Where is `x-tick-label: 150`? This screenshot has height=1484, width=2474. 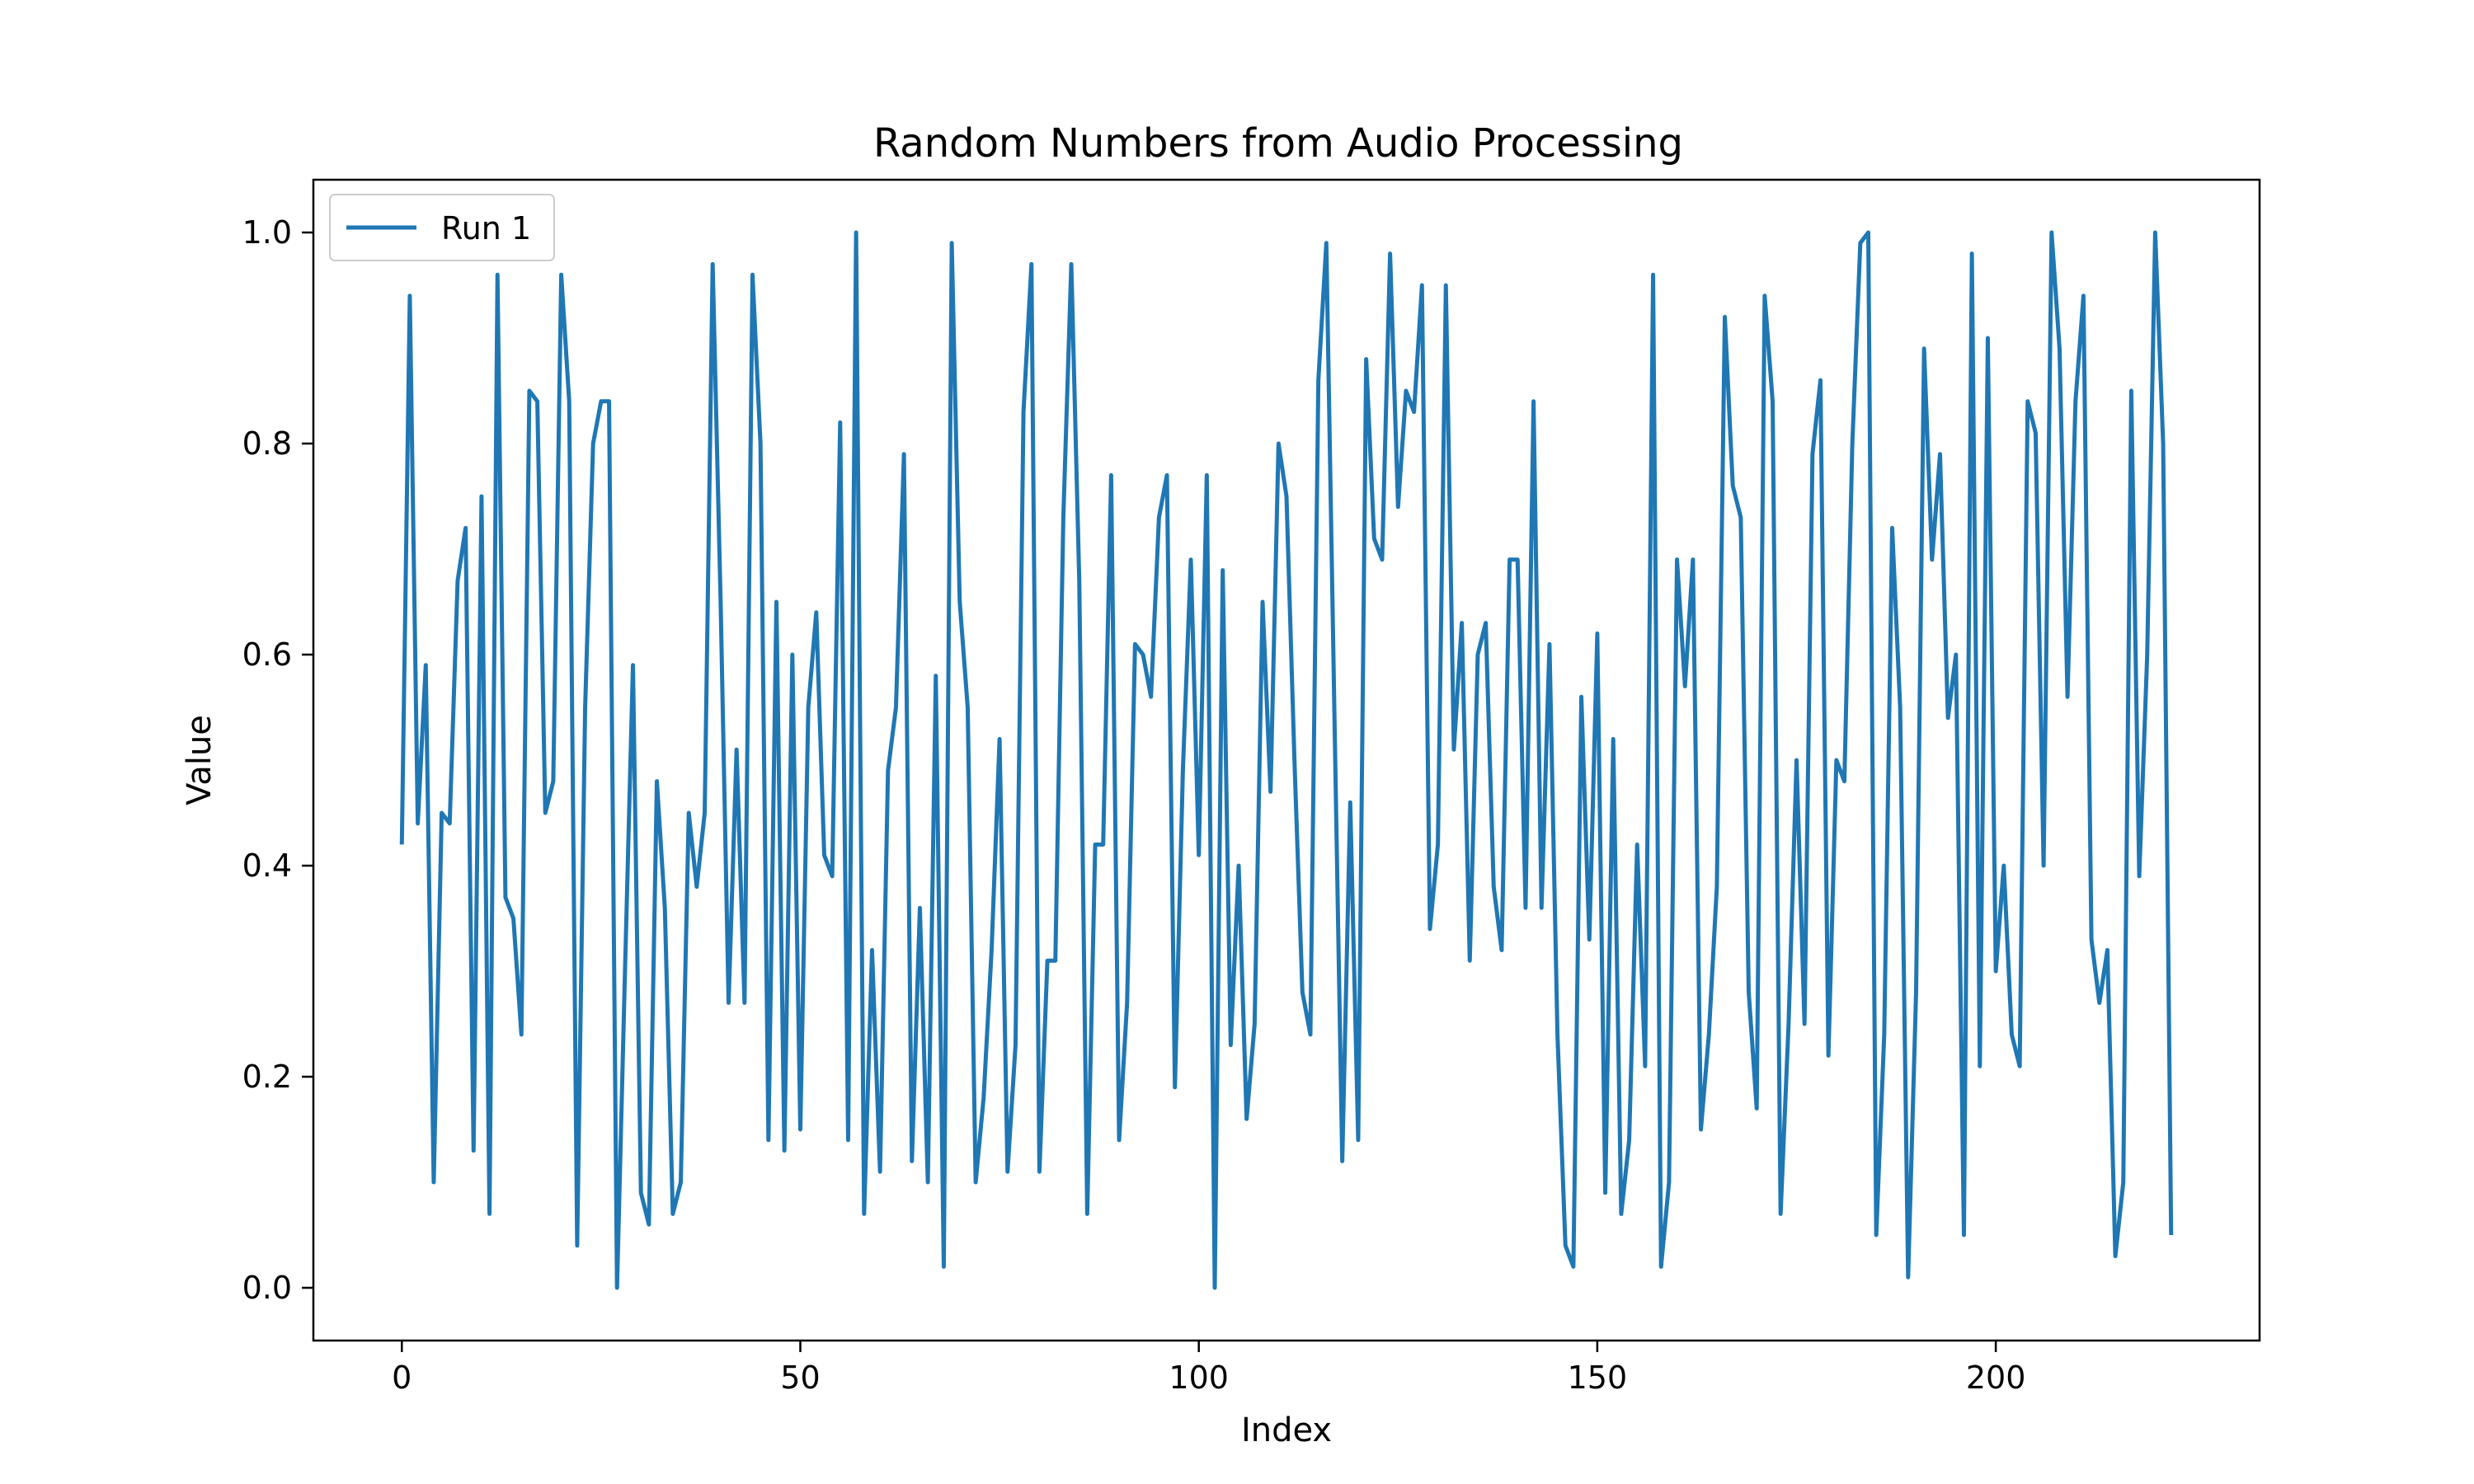
x-tick-label: 150 is located at coordinates (1598, 1378).